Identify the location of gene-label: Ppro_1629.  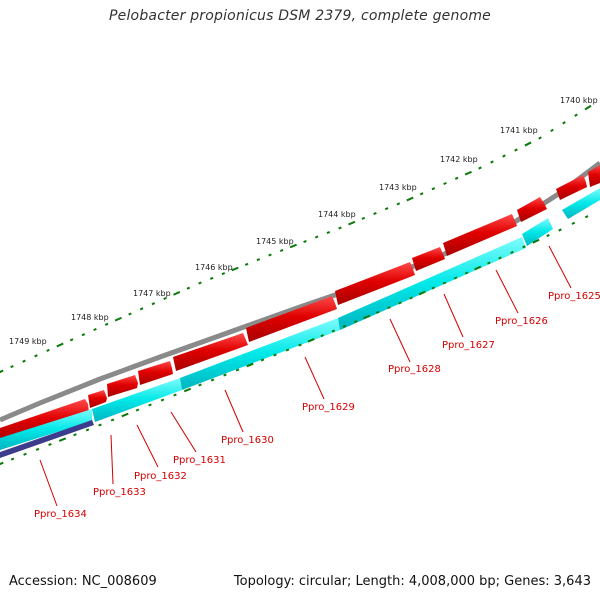
(328, 407).